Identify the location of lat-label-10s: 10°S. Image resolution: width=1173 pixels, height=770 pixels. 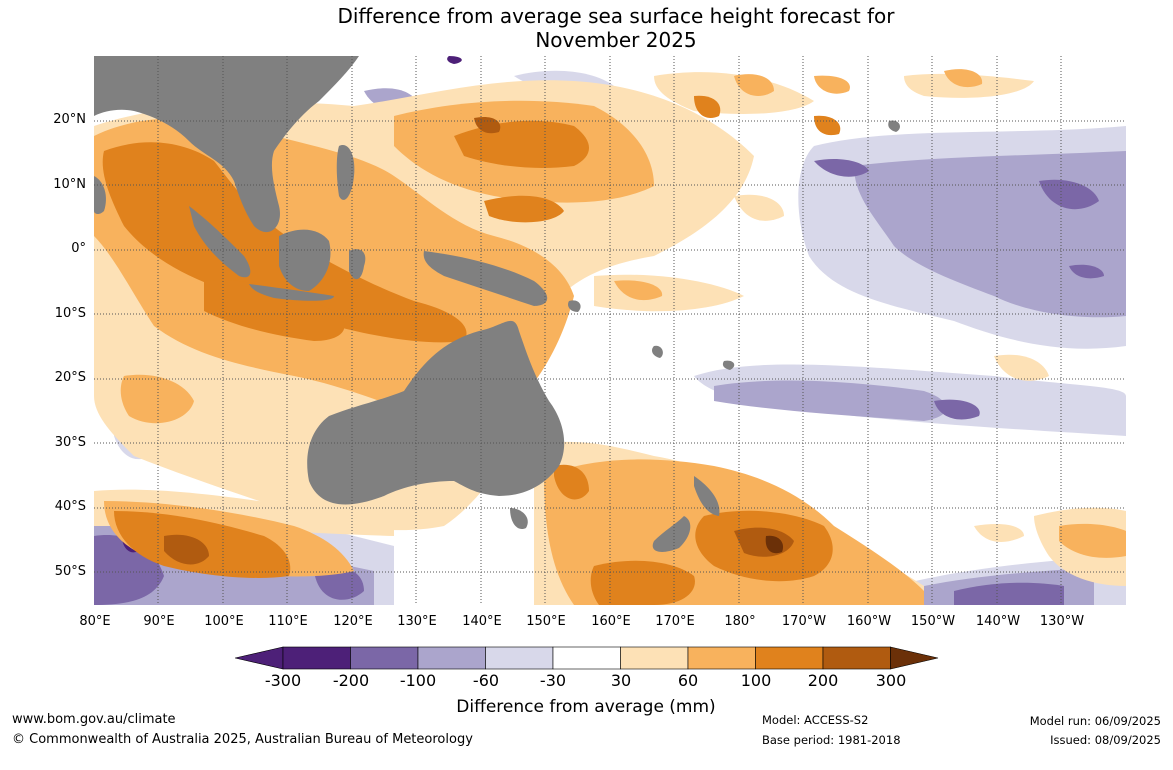
(70, 313).